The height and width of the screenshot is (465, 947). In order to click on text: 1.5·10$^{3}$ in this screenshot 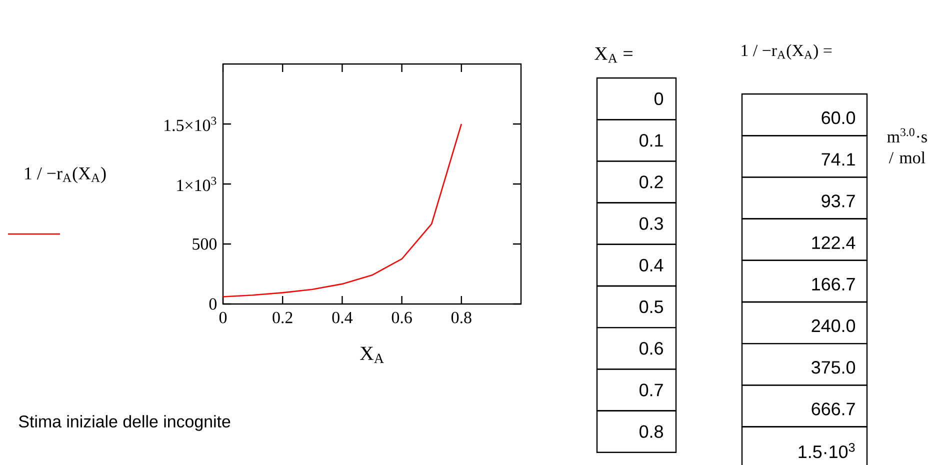, I will do `click(826, 450)`.